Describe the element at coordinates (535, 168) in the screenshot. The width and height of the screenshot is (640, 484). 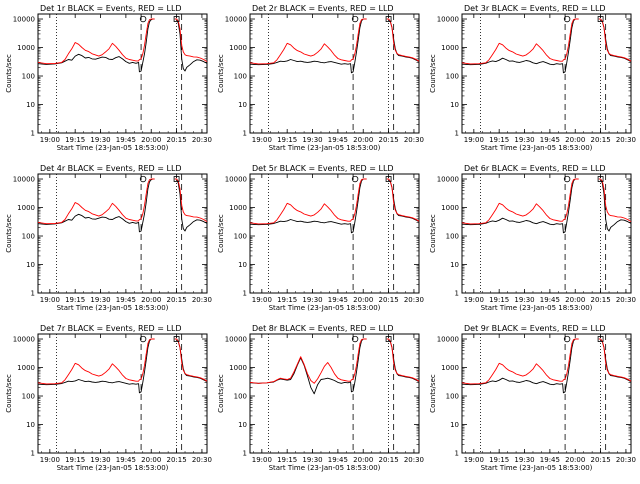
I see `panel-title: Det 6r BLACK = Events, RED = LLD` at that location.